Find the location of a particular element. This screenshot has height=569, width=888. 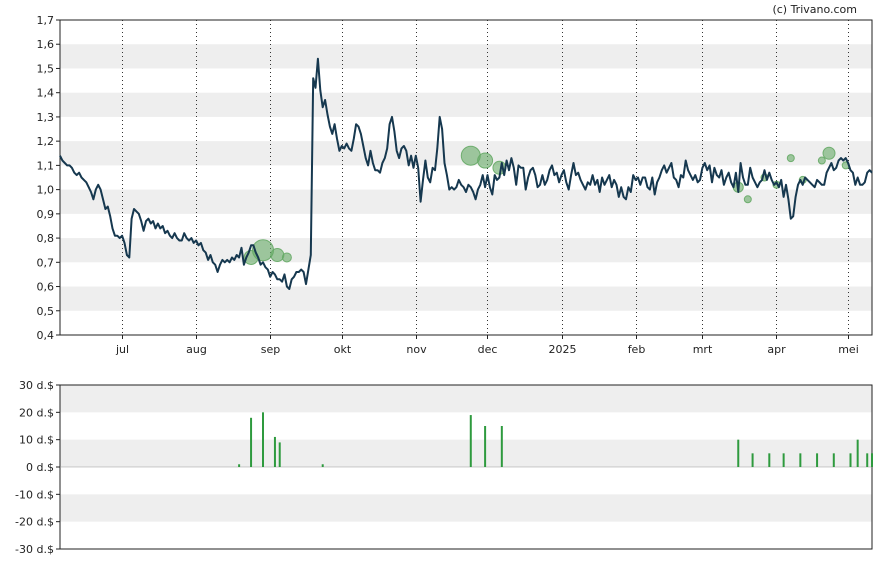

price-y-tick-label: 0,8 is located at coordinates (46, 238).